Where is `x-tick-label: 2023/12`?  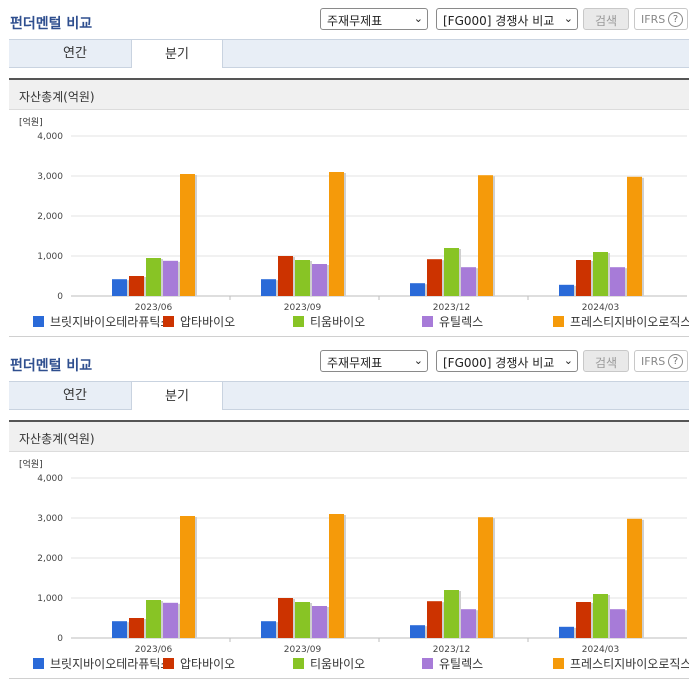
x-tick-label: 2023/12 is located at coordinates (451, 650).